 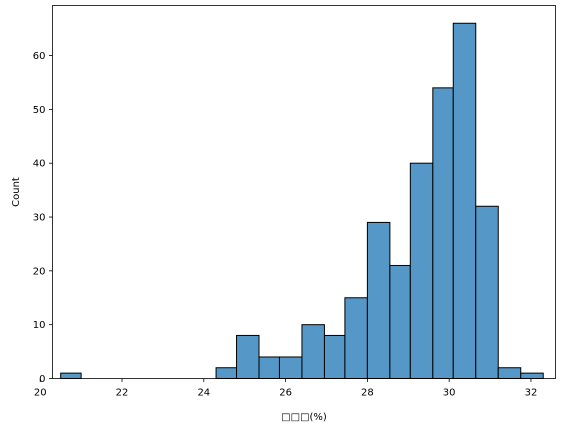 I want to click on y-tick-label: 30, so click(x=39, y=218).